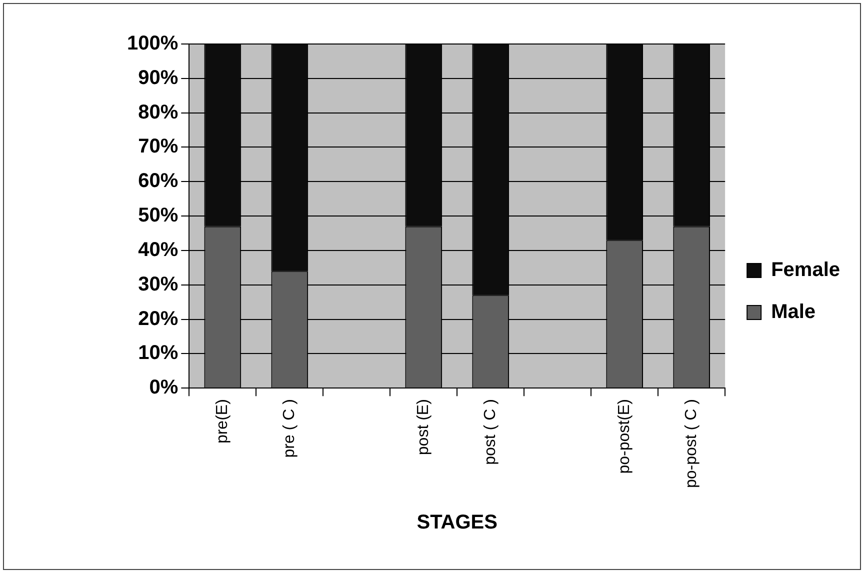 This screenshot has height=575, width=866. What do you see at coordinates (491, 432) in the screenshot?
I see `x-tick-label: post ( C )` at bounding box center [491, 432].